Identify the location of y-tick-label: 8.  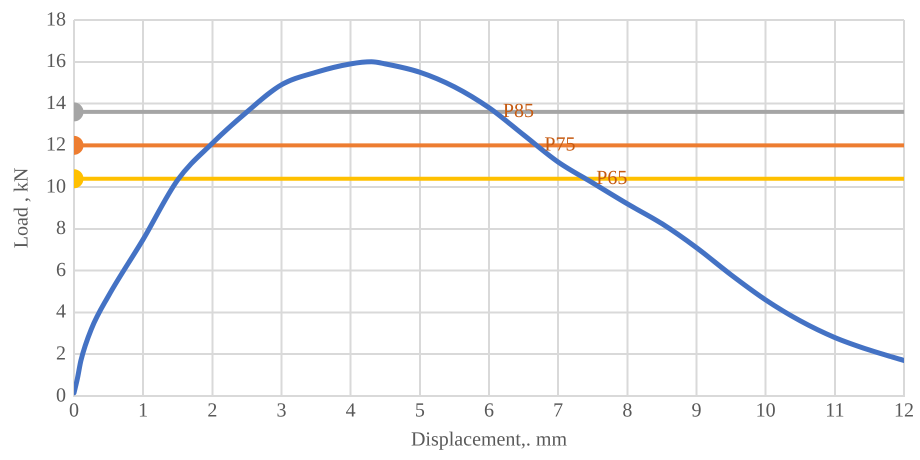
(61, 228).